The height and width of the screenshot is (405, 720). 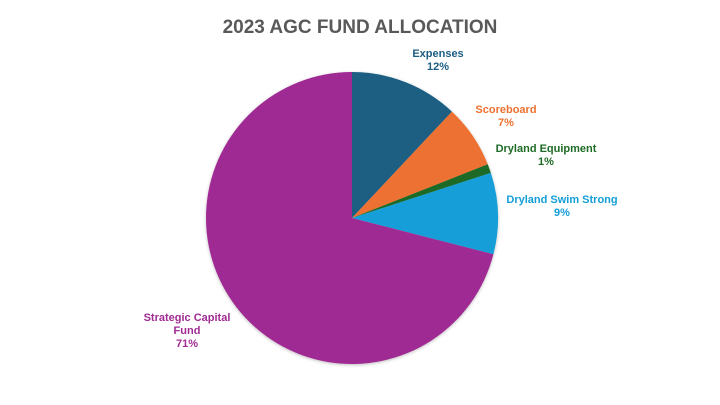 What do you see at coordinates (421, 191) in the screenshot?
I see `pie-slice-dryland-equipment` at bounding box center [421, 191].